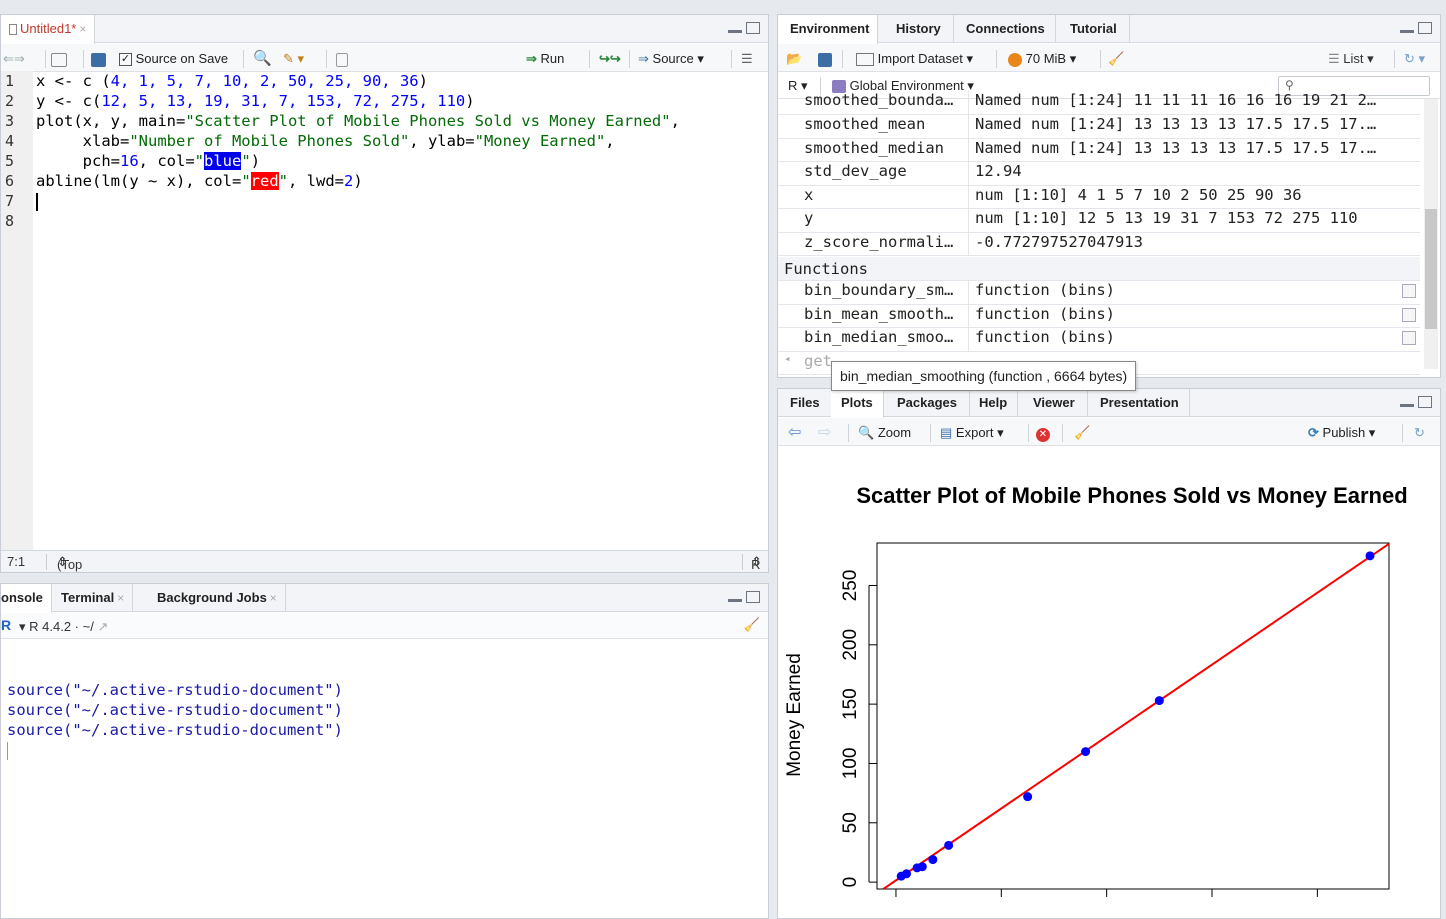 This screenshot has height=919, width=1446. What do you see at coordinates (610, 58) in the screenshot?
I see `rerun-icon: ↪↪` at bounding box center [610, 58].